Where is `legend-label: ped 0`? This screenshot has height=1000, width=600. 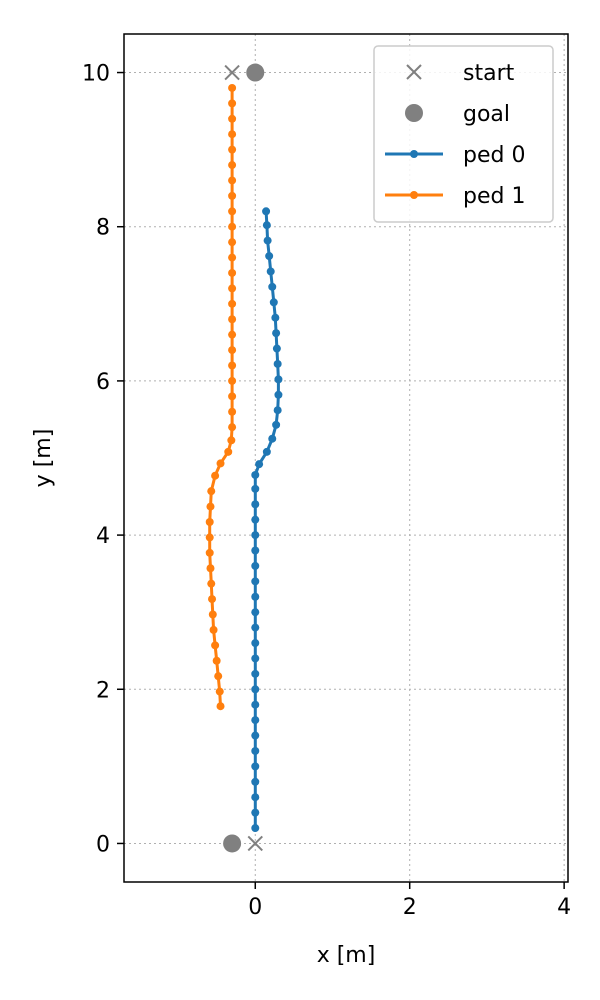 legend-label: ped 0 is located at coordinates (494, 155).